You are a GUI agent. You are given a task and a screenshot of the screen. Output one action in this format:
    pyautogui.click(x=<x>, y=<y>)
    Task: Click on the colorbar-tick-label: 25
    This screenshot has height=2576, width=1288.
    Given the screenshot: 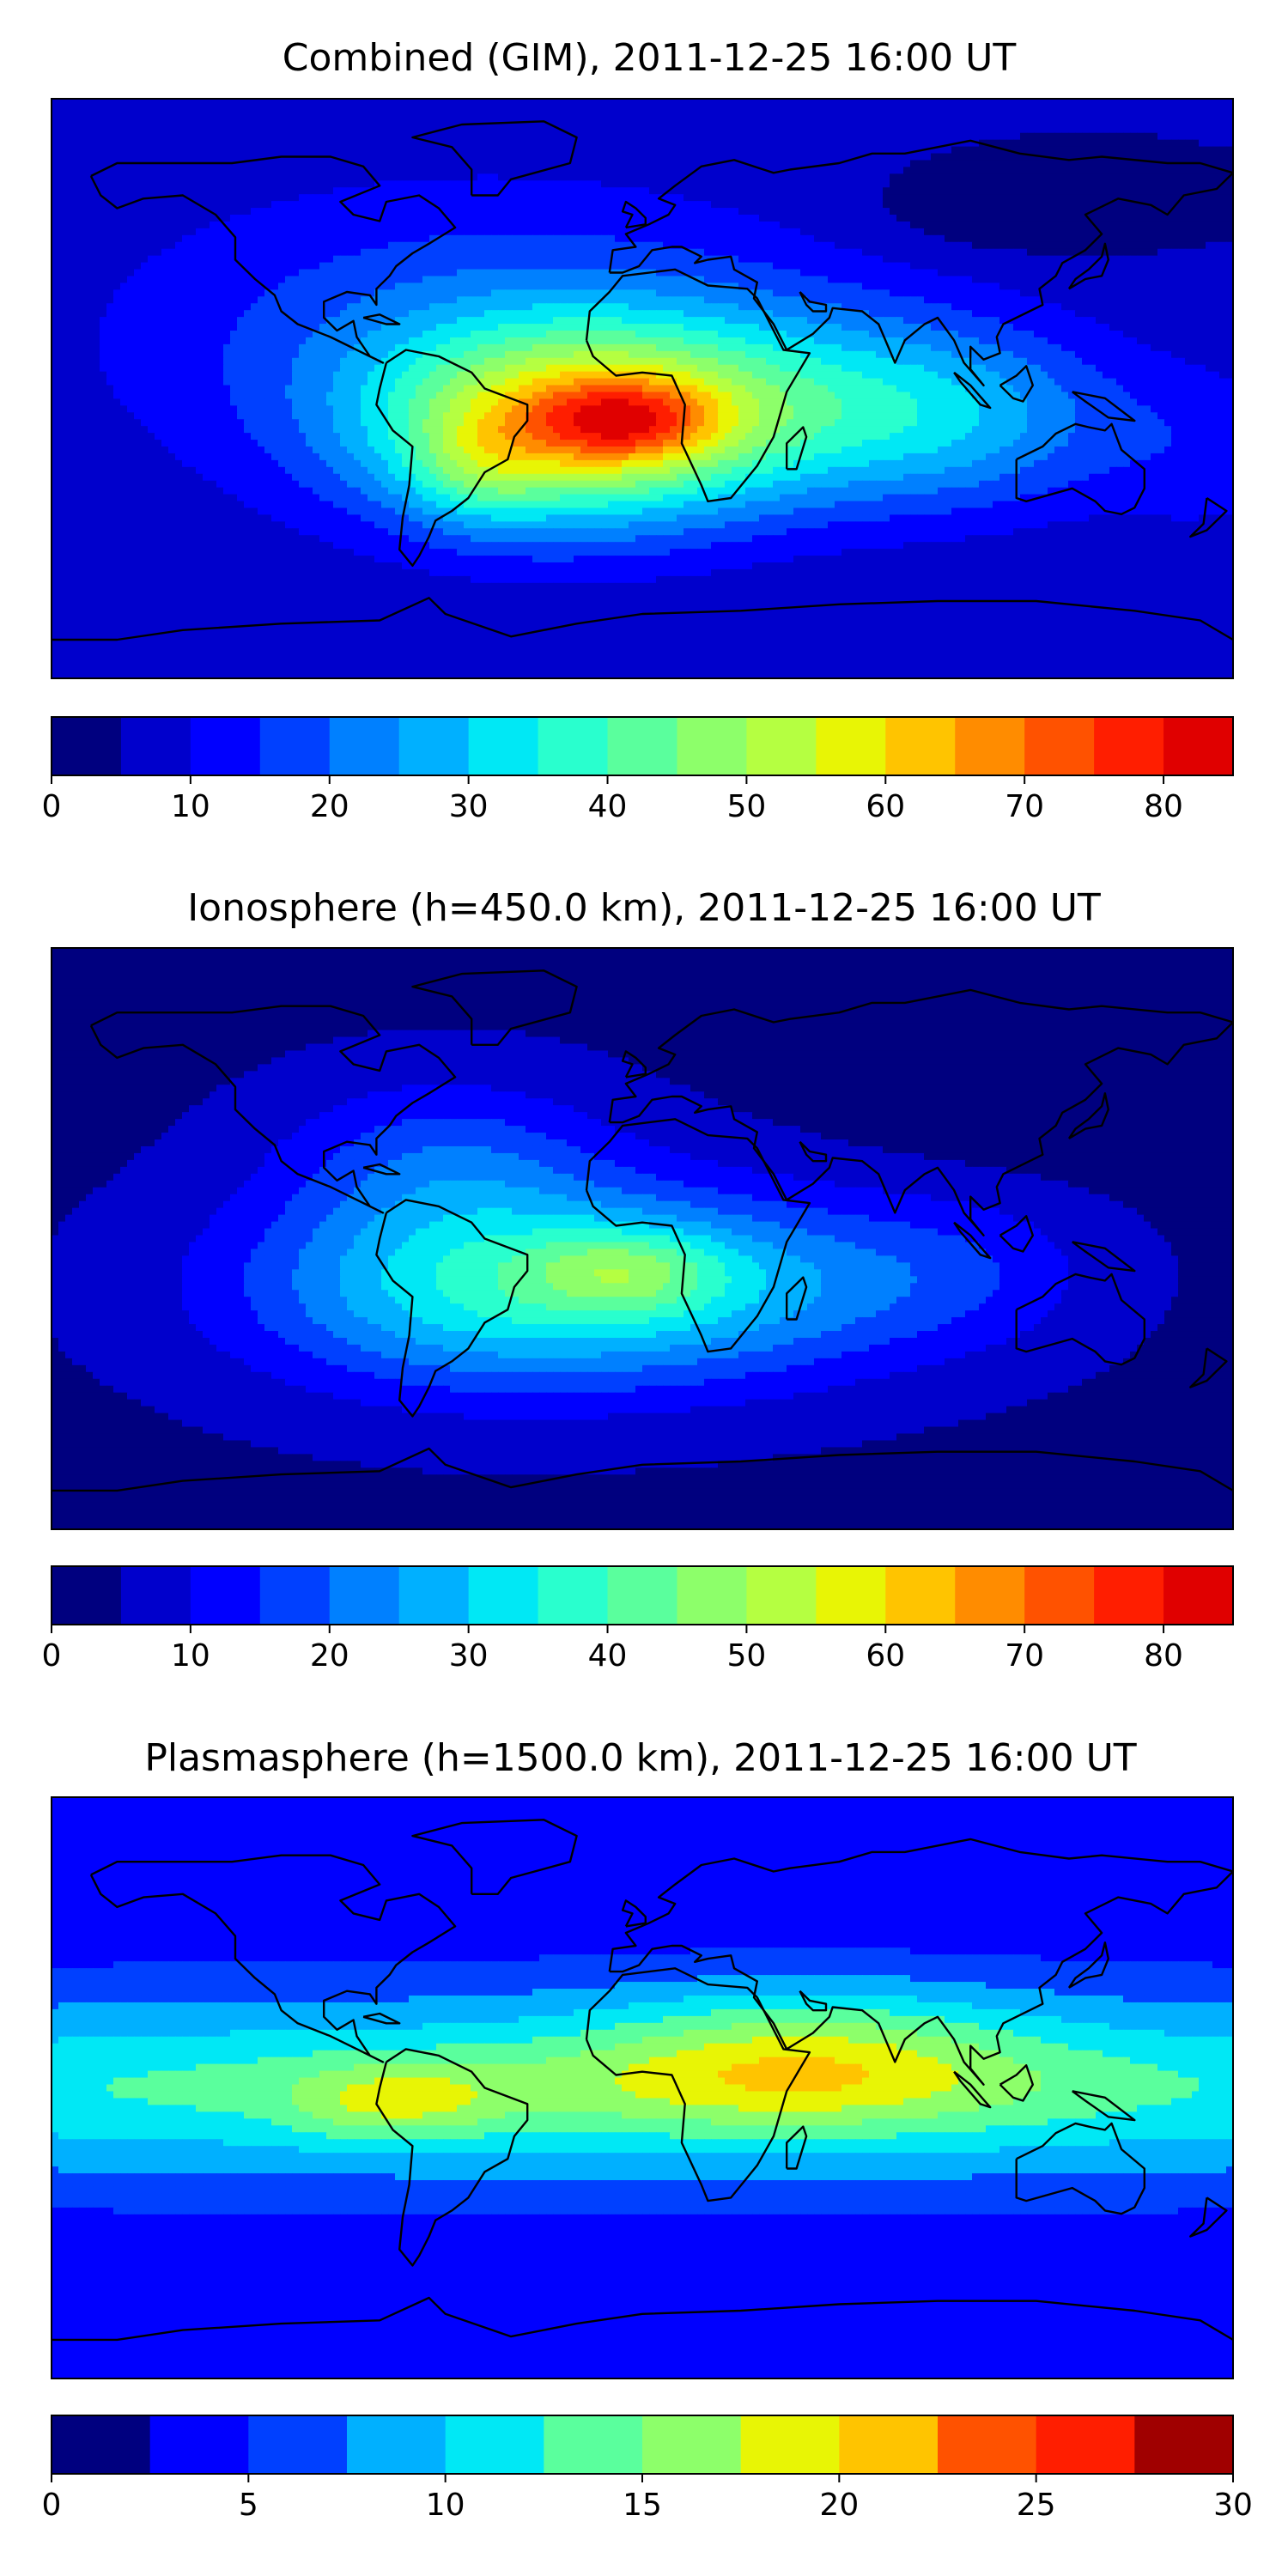 What is the action you would take?
    pyautogui.click(x=1036, y=2506)
    